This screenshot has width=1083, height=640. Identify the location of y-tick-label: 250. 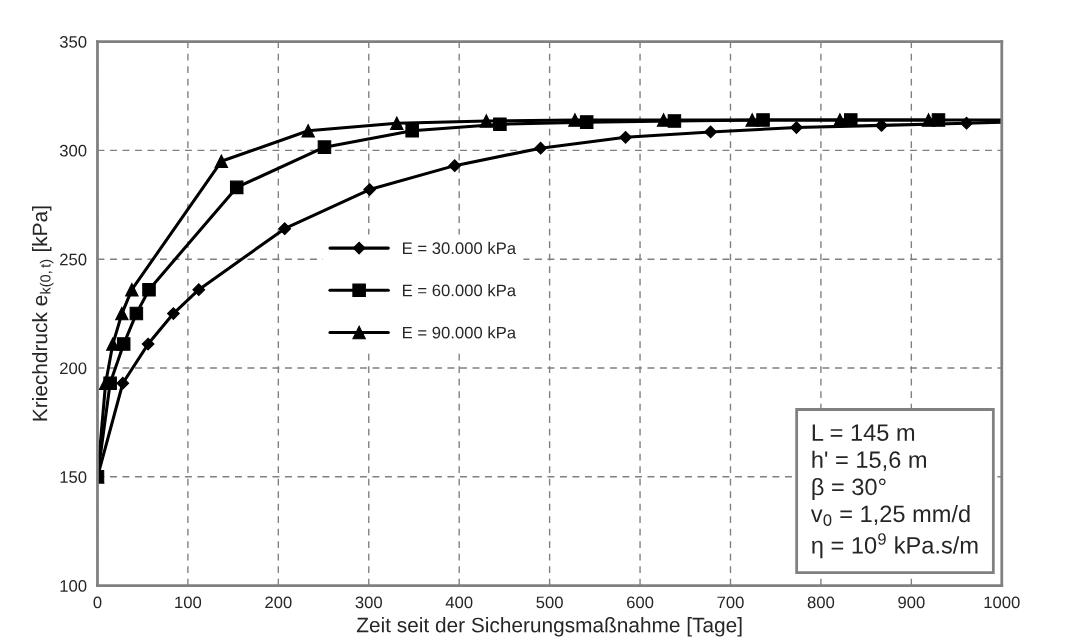
(73, 259).